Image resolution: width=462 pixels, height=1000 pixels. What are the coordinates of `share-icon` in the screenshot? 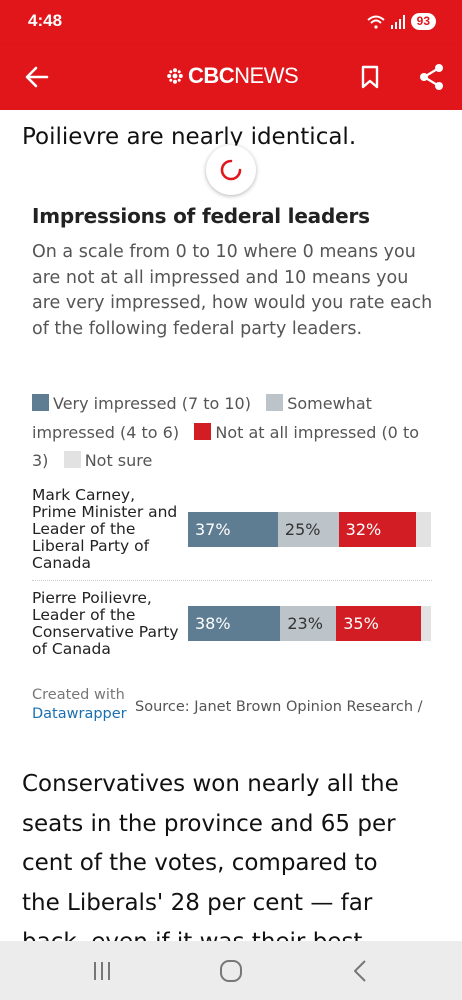 It's located at (432, 77).